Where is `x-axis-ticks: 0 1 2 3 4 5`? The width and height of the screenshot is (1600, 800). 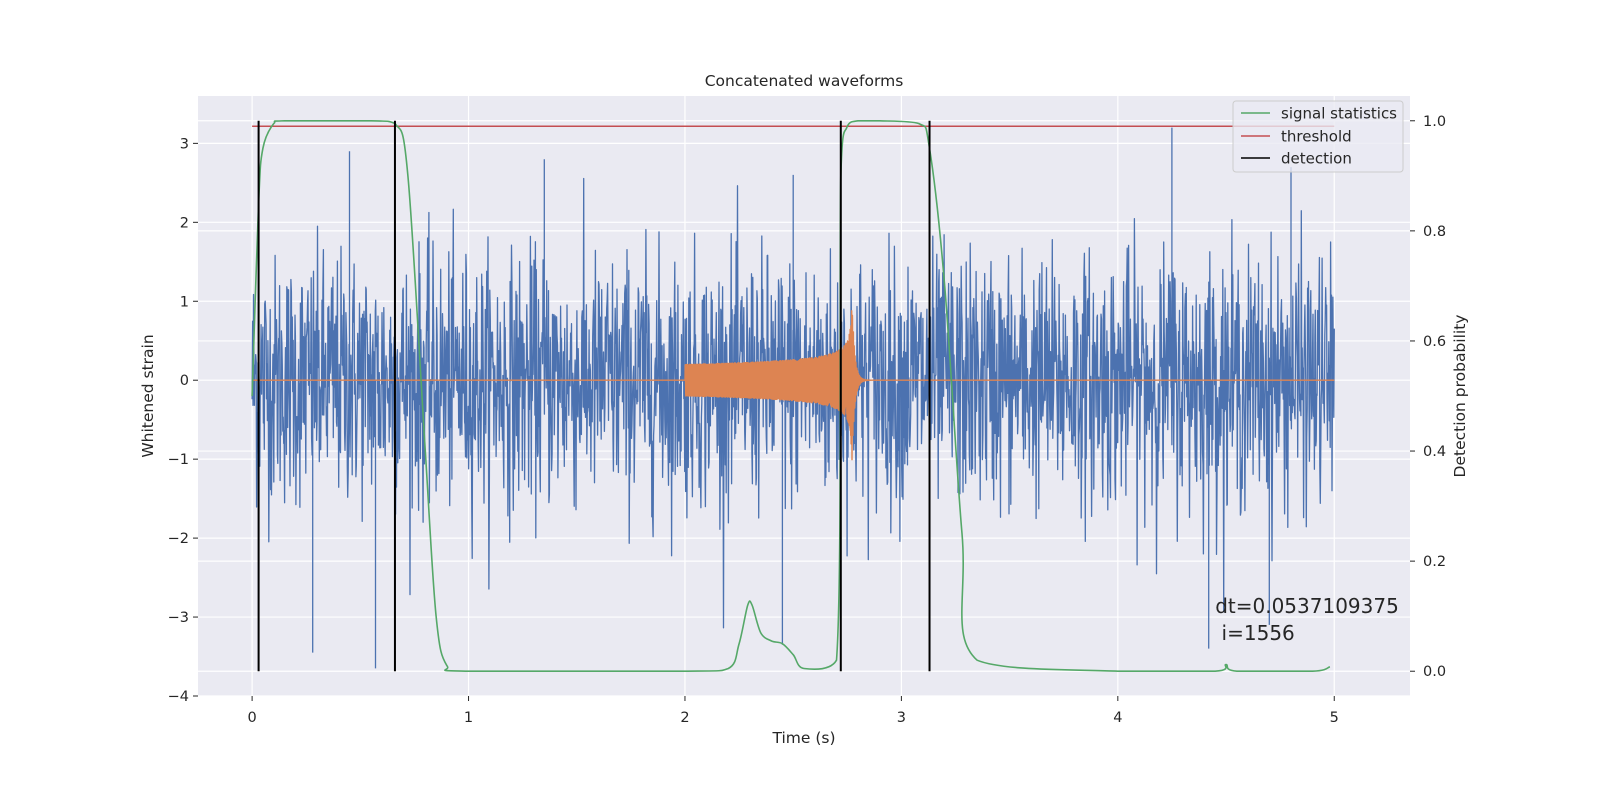
x-axis-ticks: 0 1 2 3 4 5 is located at coordinates (793, 711).